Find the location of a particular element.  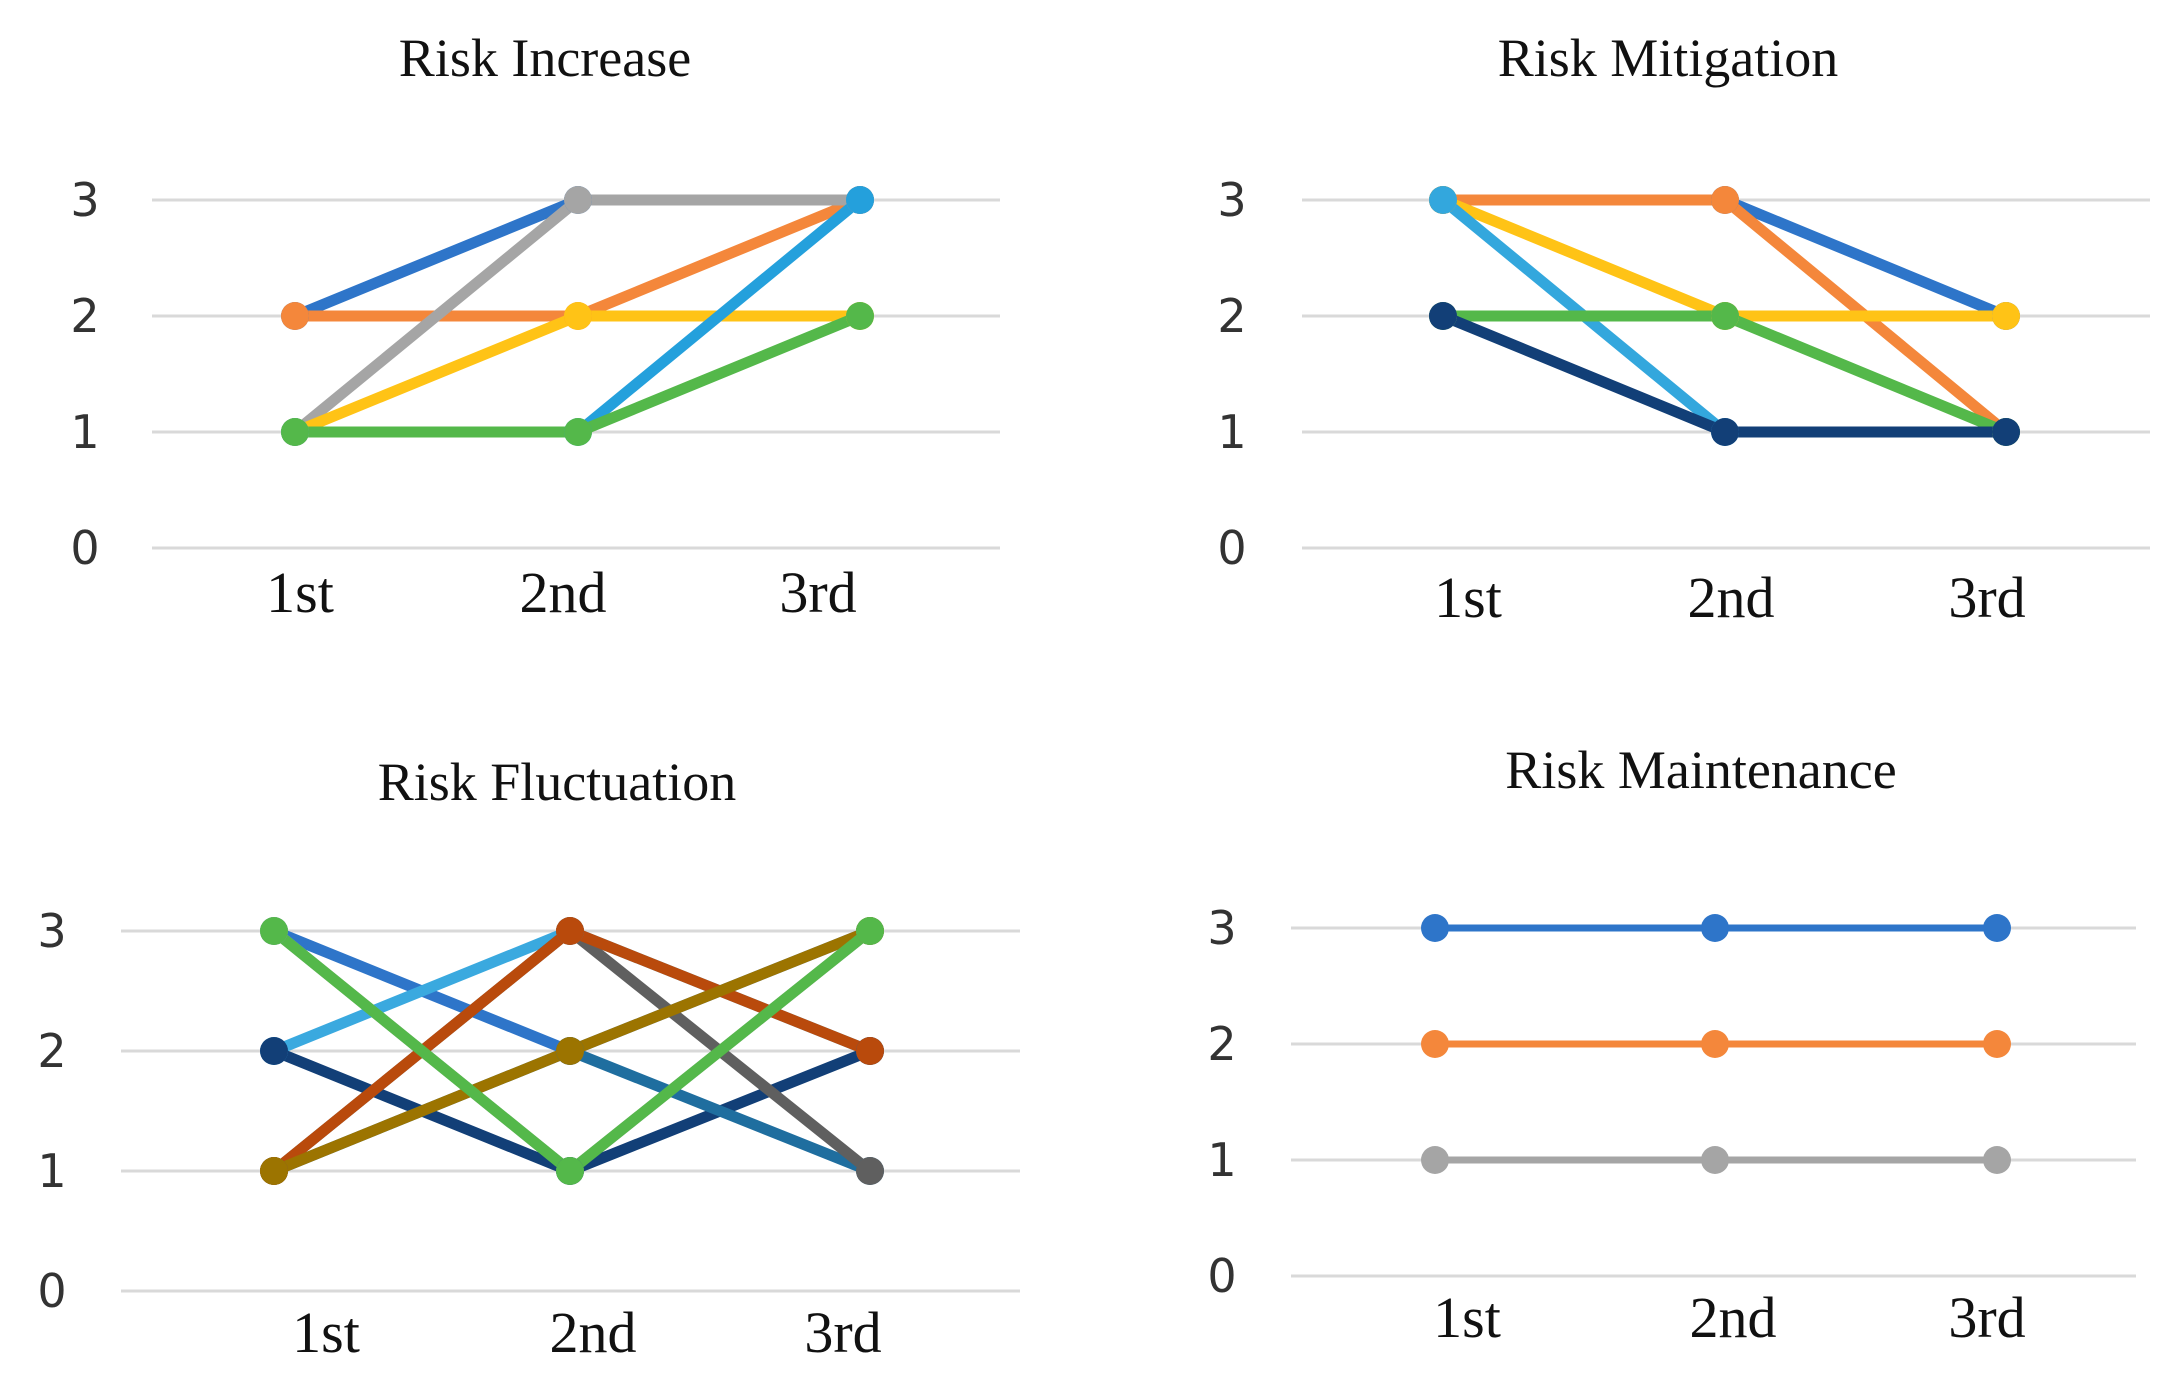

chart-title: Risk Increase is located at coordinates (545, 58).